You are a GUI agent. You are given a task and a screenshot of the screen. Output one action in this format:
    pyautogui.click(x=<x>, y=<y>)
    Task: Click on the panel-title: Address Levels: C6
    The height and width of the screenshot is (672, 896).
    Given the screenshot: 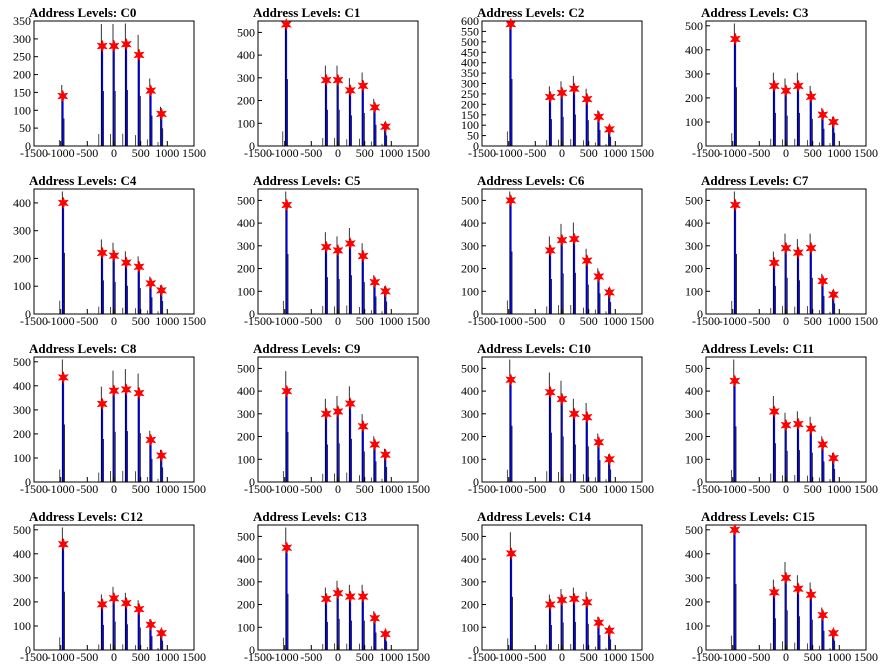 What is the action you would take?
    pyautogui.click(x=531, y=180)
    